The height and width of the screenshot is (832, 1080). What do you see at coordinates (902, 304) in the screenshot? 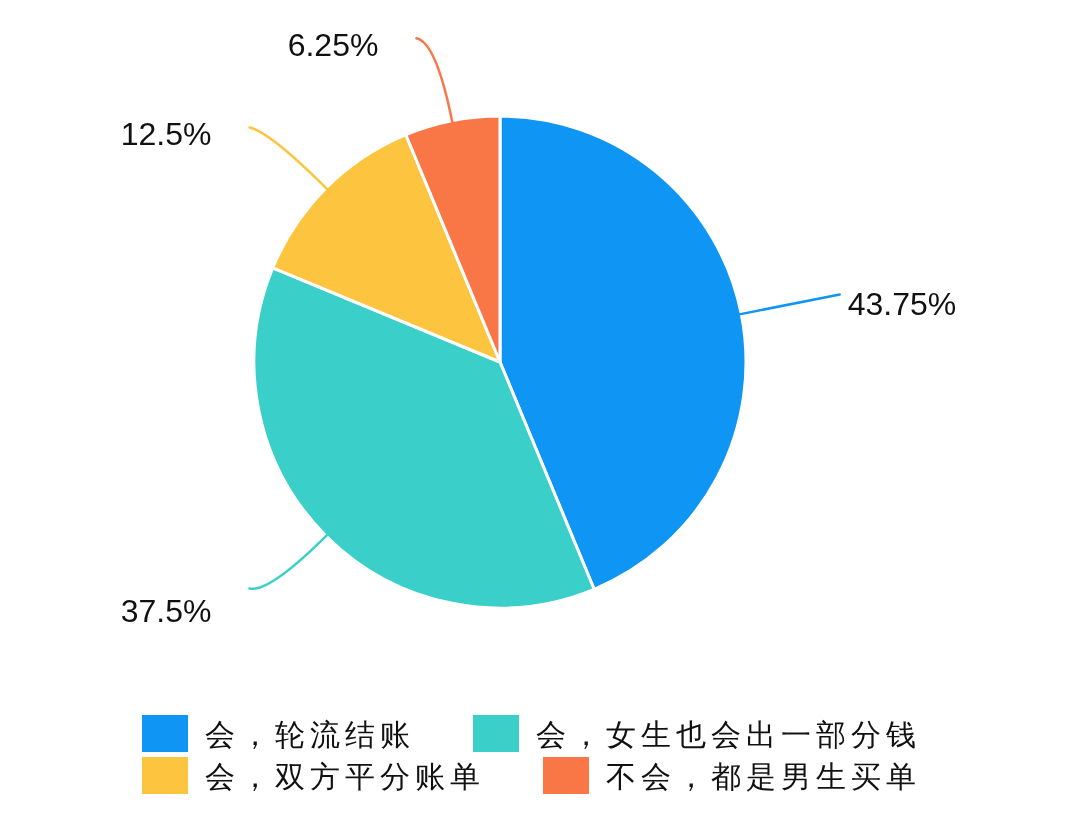
I see `data-label: 43.75%` at bounding box center [902, 304].